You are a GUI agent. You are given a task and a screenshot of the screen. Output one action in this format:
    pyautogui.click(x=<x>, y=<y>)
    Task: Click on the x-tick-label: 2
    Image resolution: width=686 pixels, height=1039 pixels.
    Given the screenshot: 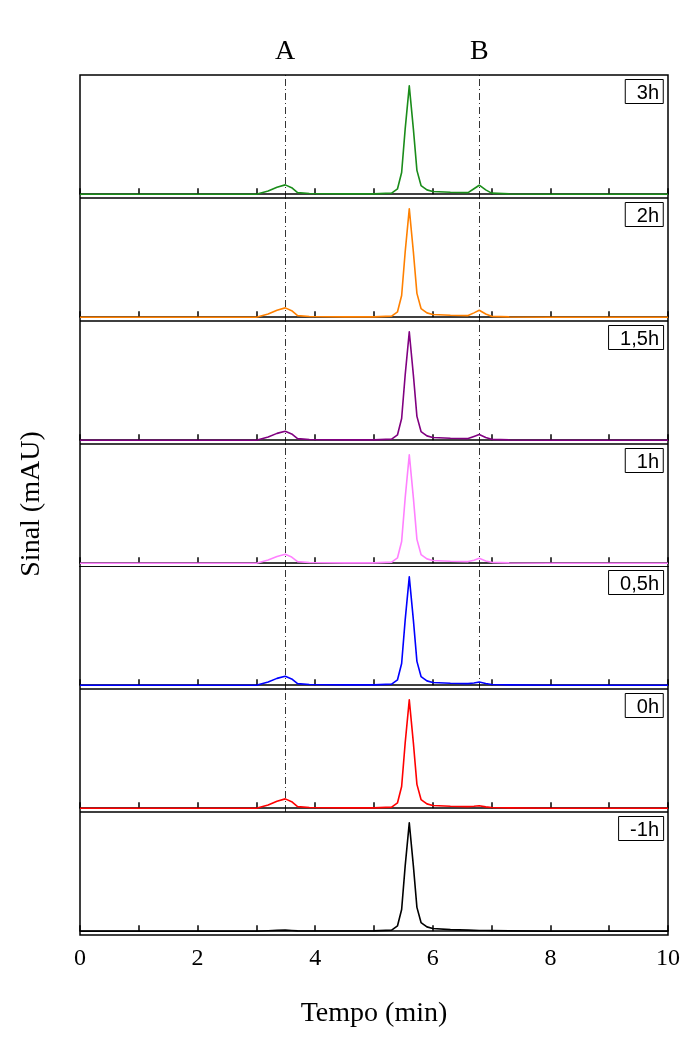 What is the action you would take?
    pyautogui.click(x=197, y=957)
    